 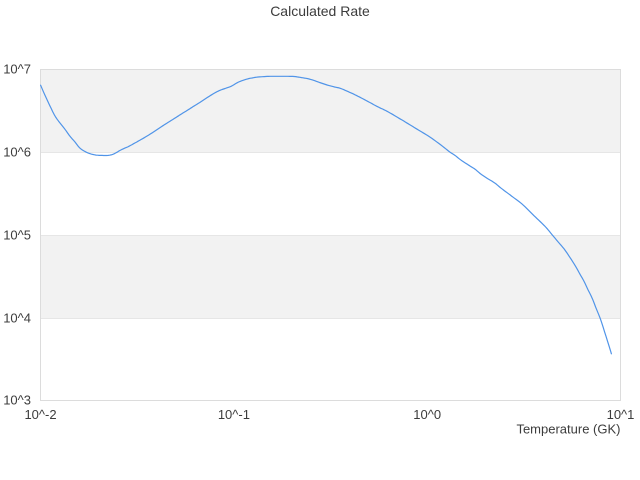 I want to click on svg-text: 10^-2, so click(x=40, y=414).